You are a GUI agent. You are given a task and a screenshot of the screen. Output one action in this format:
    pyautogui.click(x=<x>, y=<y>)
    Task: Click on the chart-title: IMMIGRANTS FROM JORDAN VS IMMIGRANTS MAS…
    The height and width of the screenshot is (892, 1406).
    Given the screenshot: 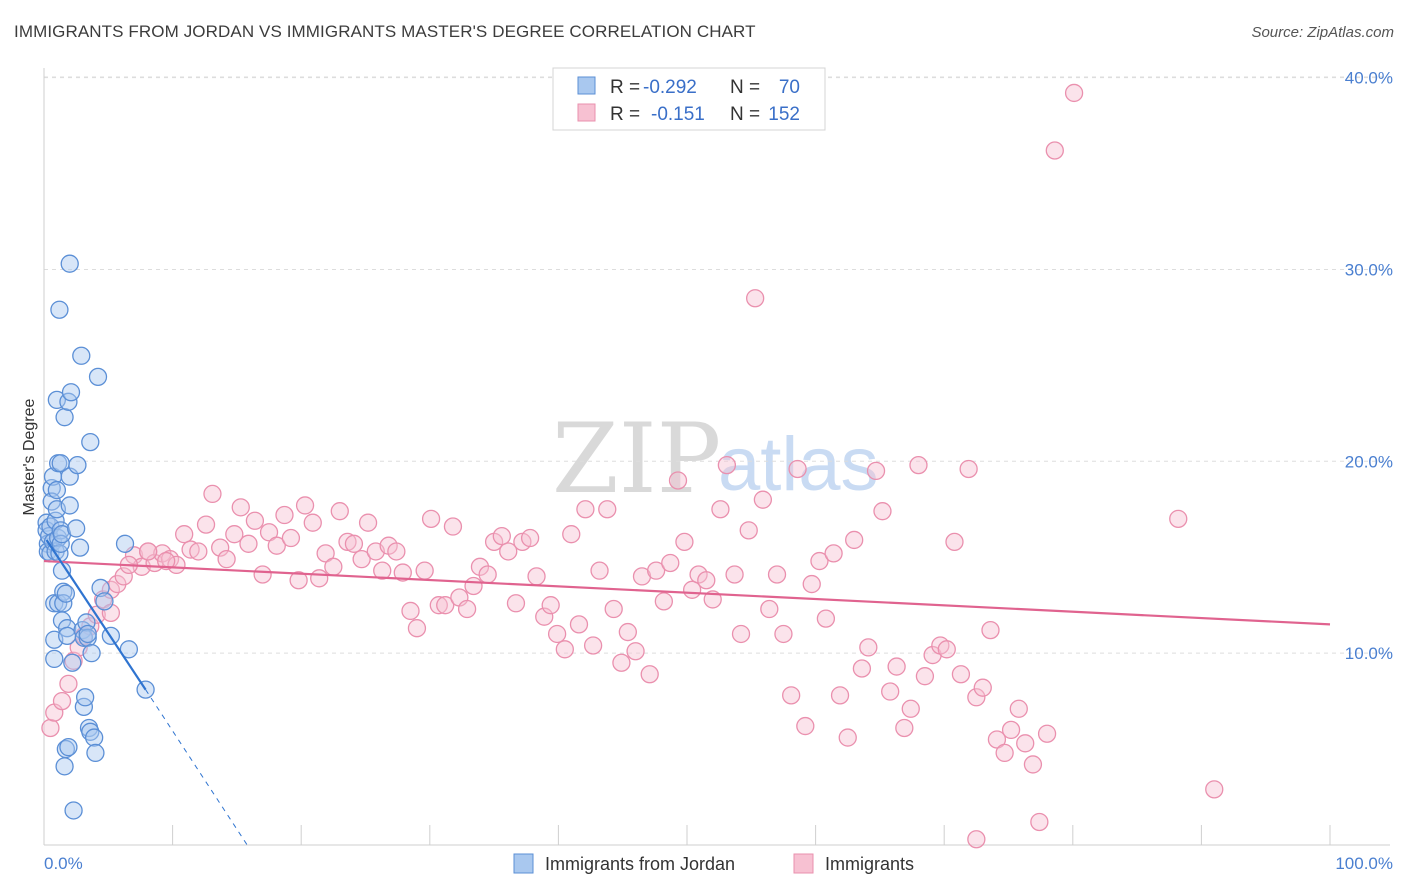 What is the action you would take?
    pyautogui.click(x=385, y=31)
    